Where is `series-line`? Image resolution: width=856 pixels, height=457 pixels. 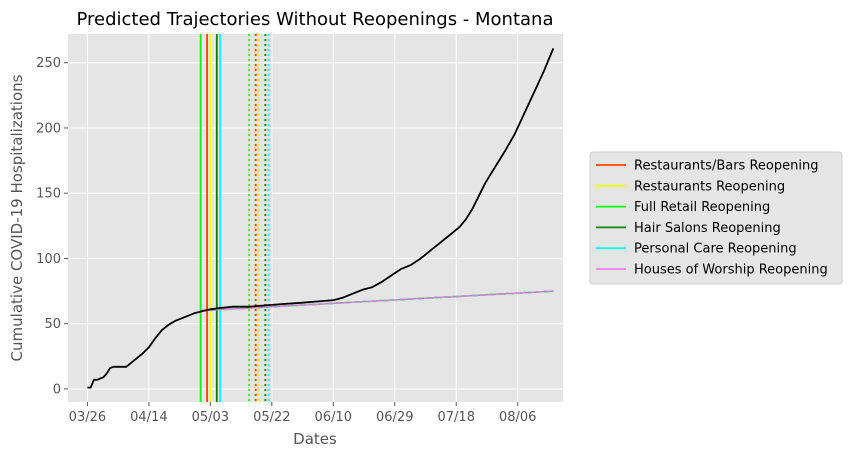 series-line is located at coordinates (377, 301).